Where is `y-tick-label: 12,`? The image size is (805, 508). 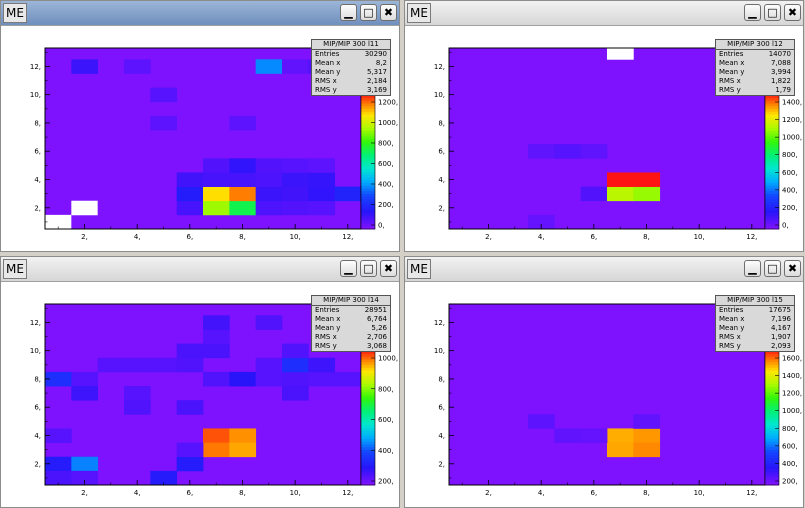 y-tick-label: 12, is located at coordinates (439, 323).